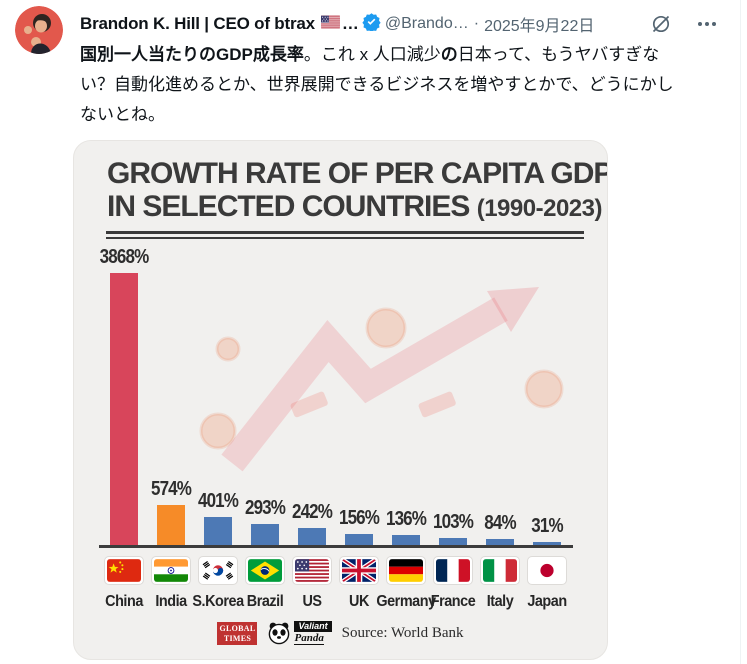  Describe the element at coordinates (661, 24) in the screenshot. I see `grok-slashed-circle-icon` at that location.